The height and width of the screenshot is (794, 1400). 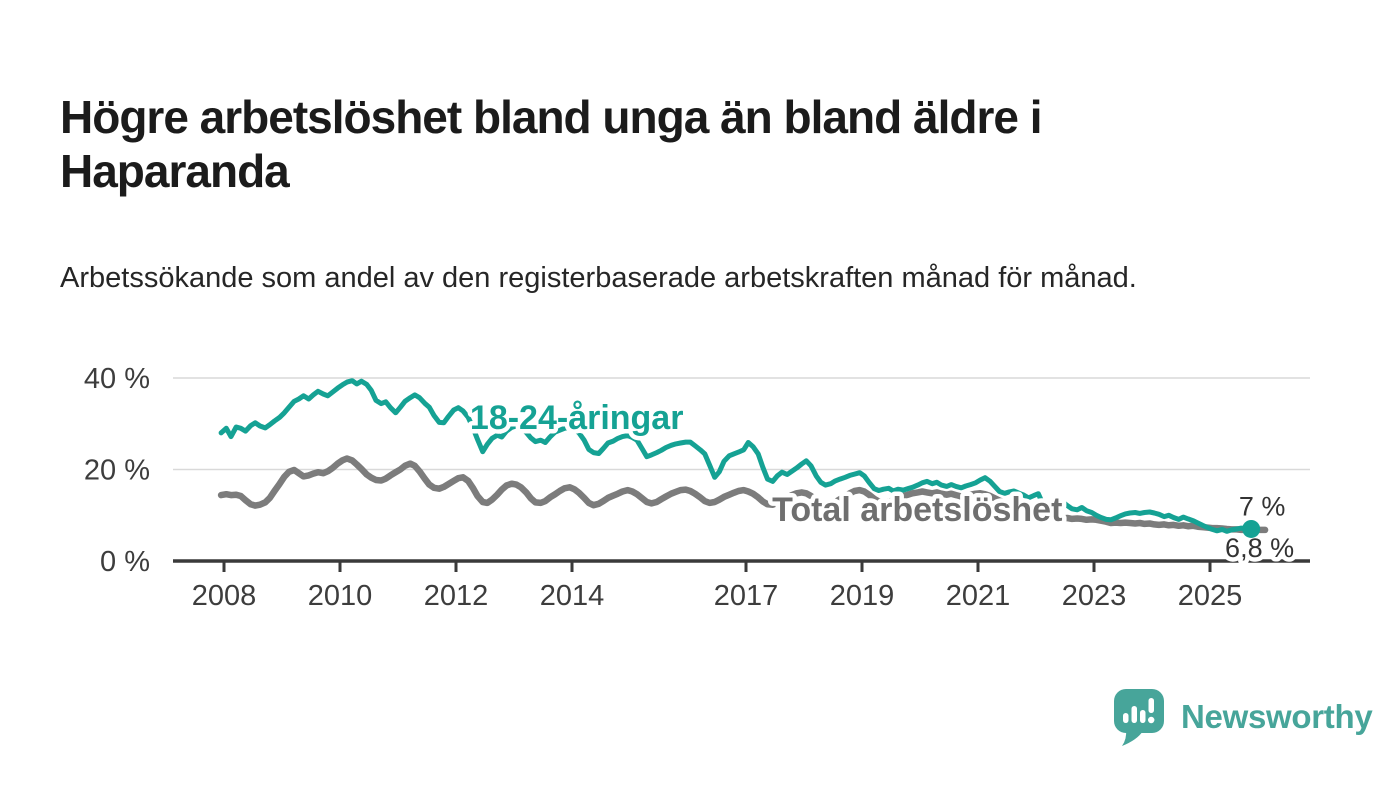 What do you see at coordinates (224, 596) in the screenshot?
I see `x-tick-label: 2008` at bounding box center [224, 596].